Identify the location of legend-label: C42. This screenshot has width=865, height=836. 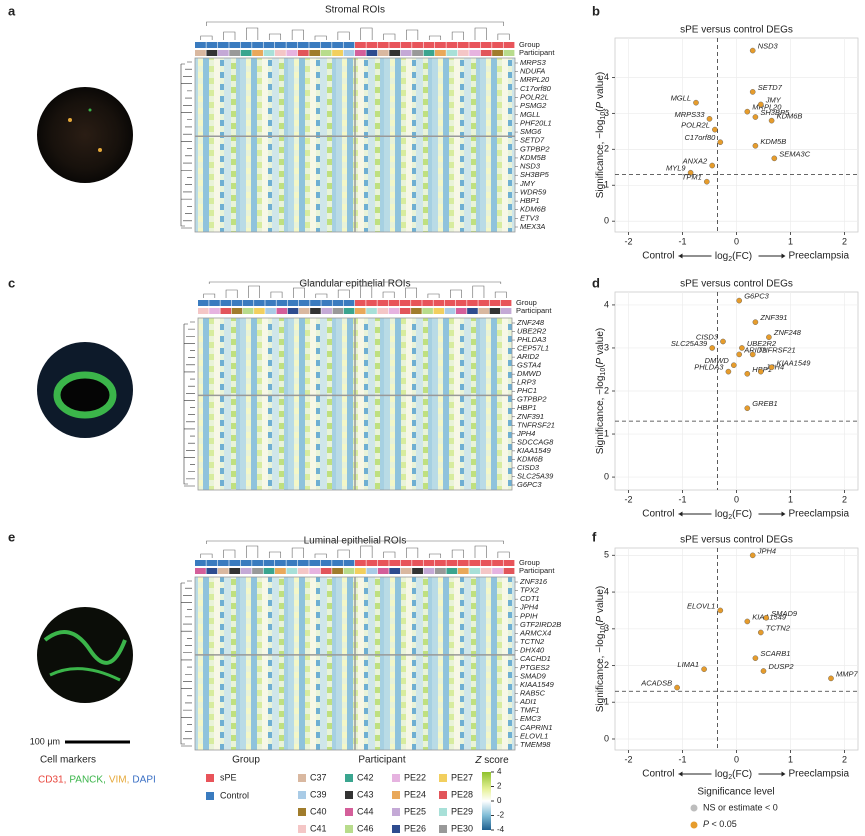
(365, 777).